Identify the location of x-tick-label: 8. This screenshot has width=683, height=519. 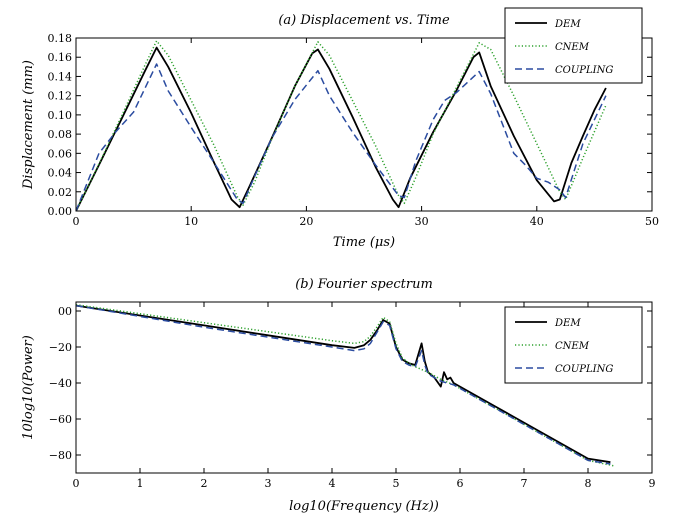
(588, 483).